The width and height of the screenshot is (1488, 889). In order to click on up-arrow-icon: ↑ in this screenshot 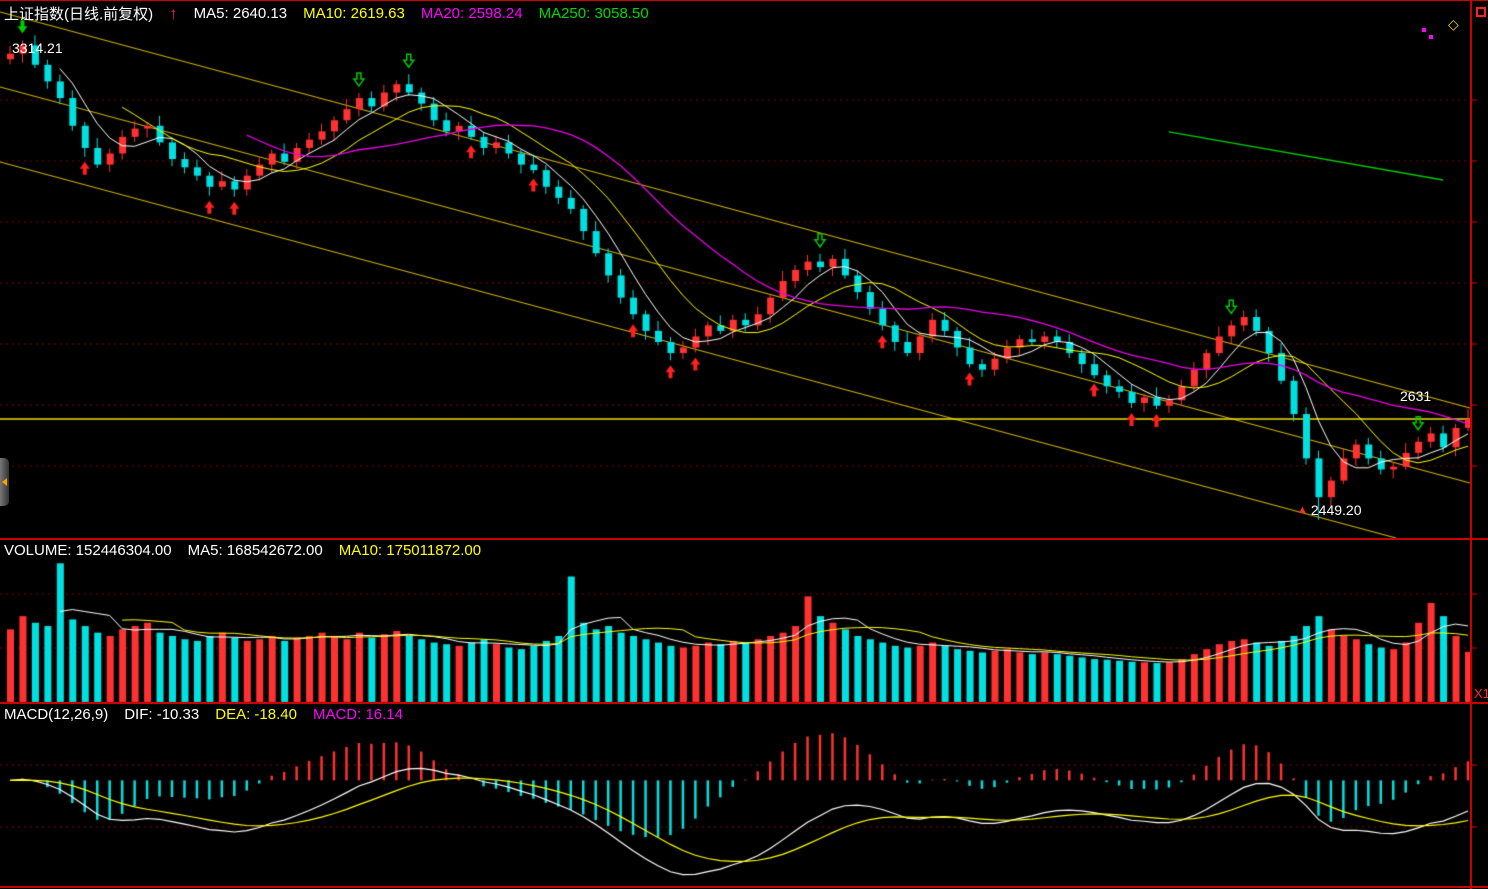, I will do `click(173, 13)`.